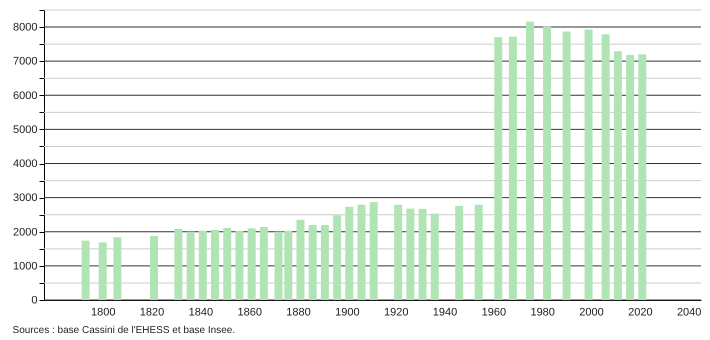 The width and height of the screenshot is (710, 340). Describe the element at coordinates (25, 28) in the screenshot. I see `y-tick-label: 8000` at that location.